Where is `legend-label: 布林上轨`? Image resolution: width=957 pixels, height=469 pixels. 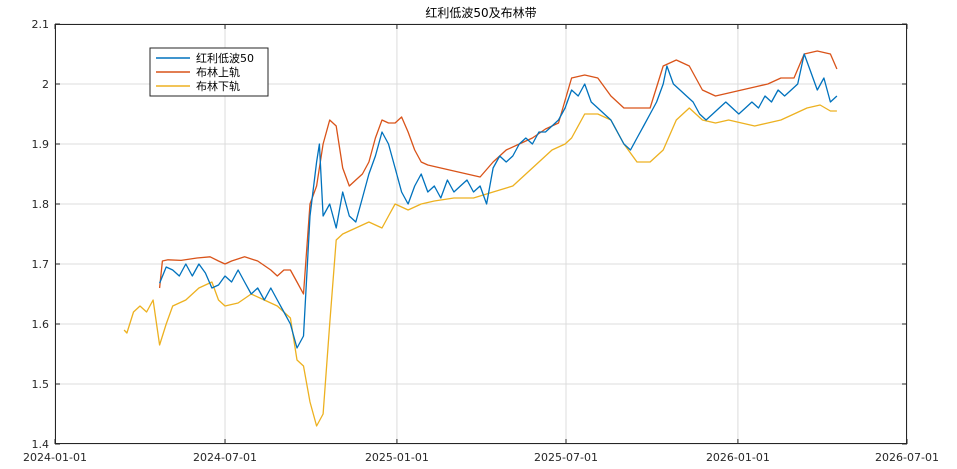 legend-label: 布林上轨 is located at coordinates (218, 72).